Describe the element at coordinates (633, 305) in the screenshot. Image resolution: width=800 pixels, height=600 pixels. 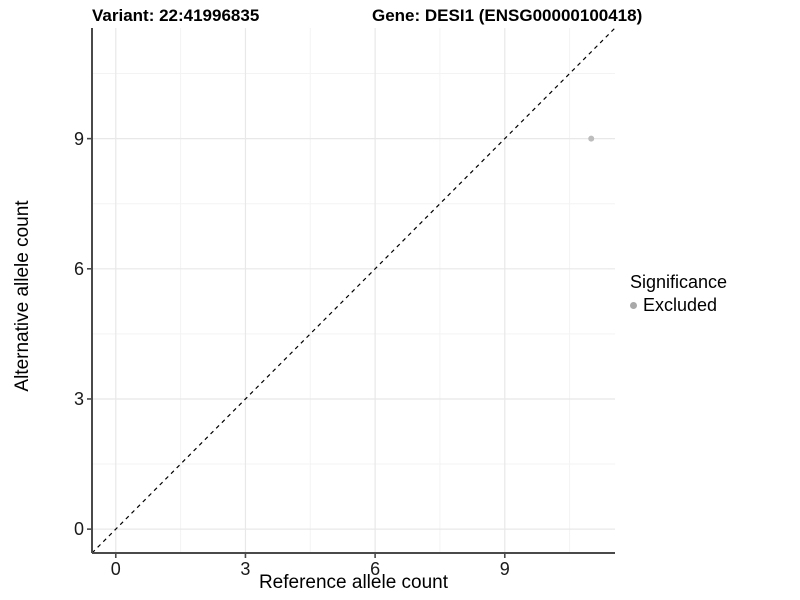
I see `legend-point-icon` at that location.